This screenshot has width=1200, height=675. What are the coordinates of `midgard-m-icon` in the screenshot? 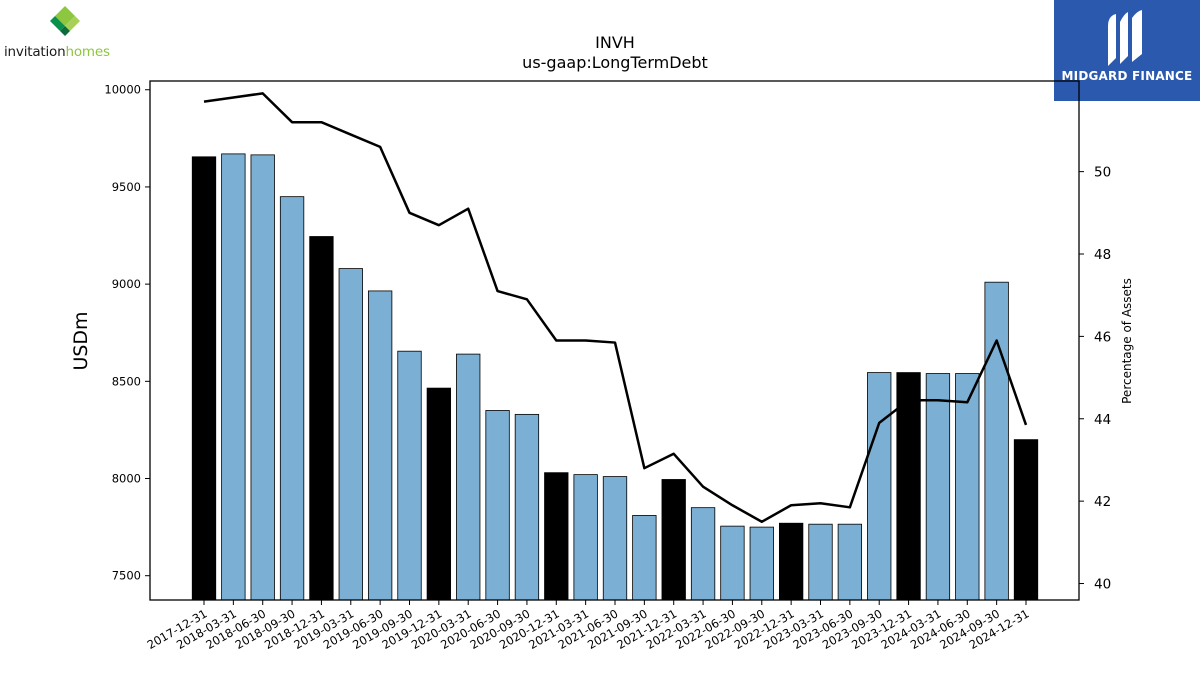 It's located at (1125, 38).